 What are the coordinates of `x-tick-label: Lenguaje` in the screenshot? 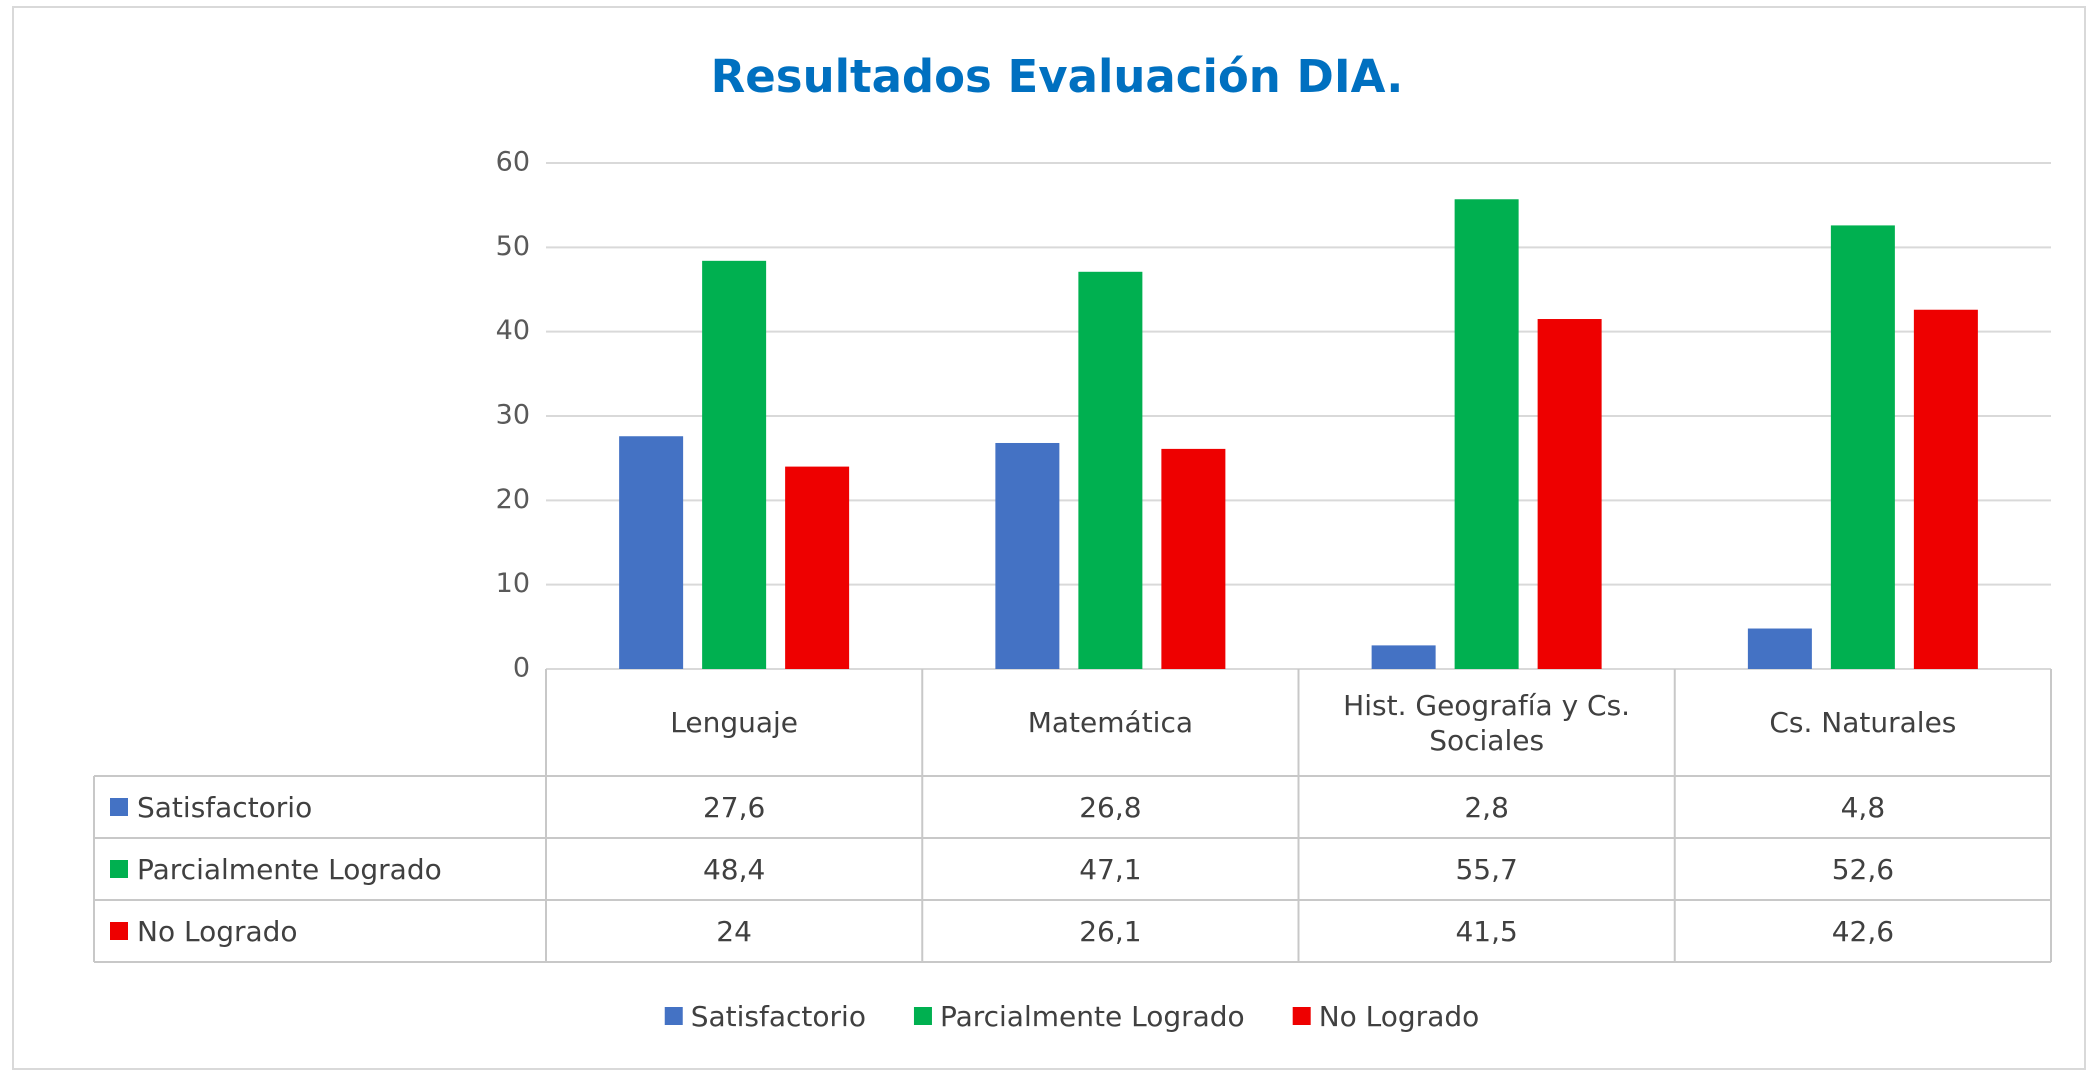 It's located at (734, 722).